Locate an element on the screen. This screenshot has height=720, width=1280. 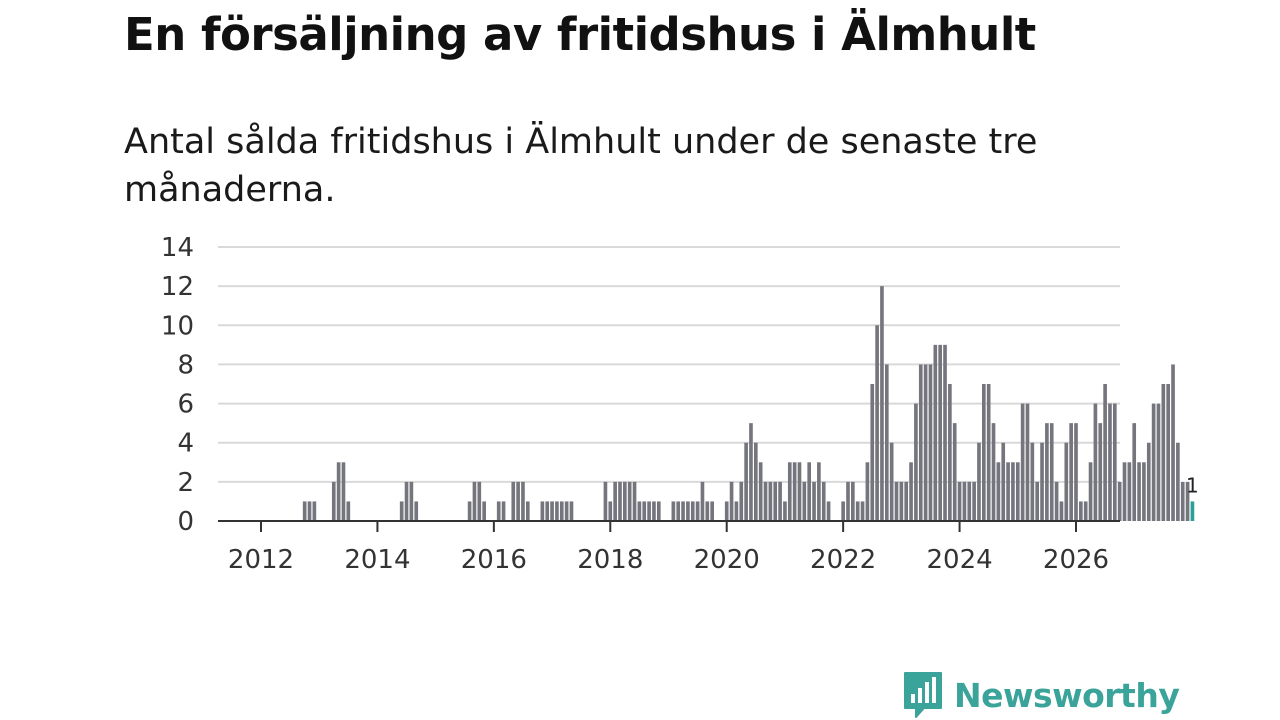
y-tick-label: 2 is located at coordinates (185, 483).